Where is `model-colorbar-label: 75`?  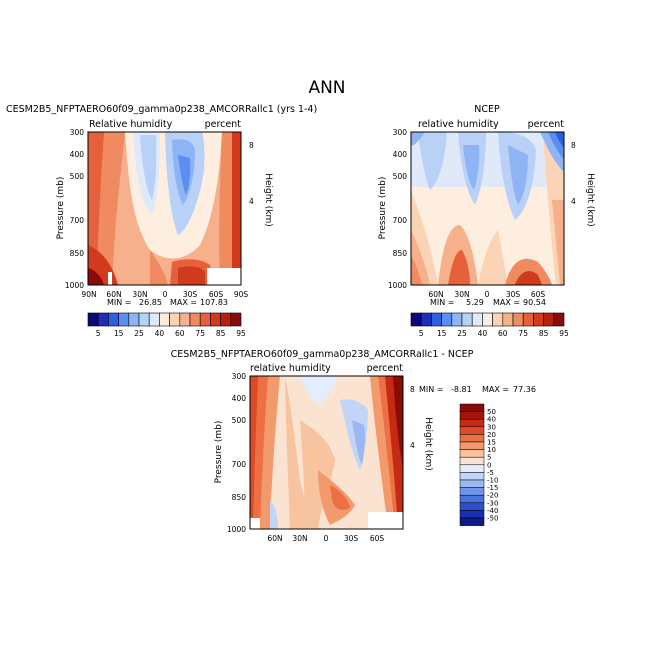 model-colorbar-label: 75 is located at coordinates (200, 333).